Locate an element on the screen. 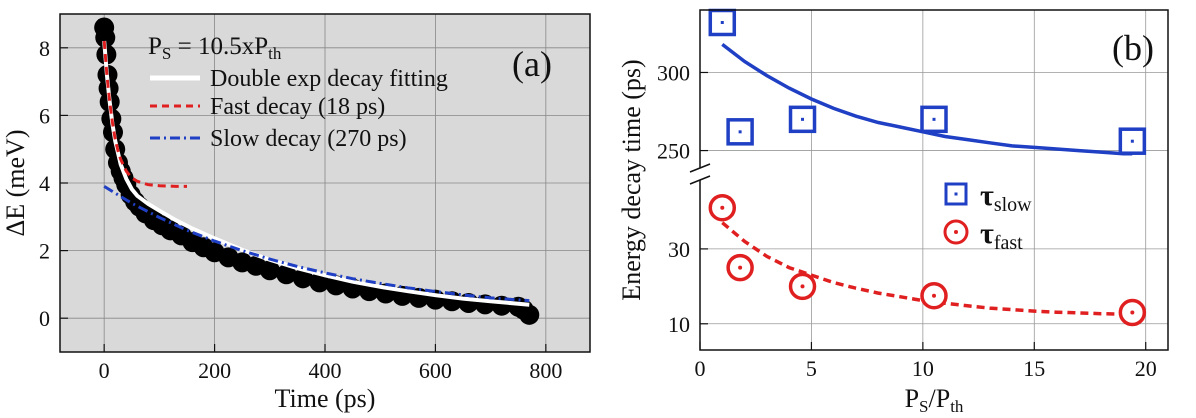  panel-b-upper-y-tick-label: 300 is located at coordinates (673, 72).